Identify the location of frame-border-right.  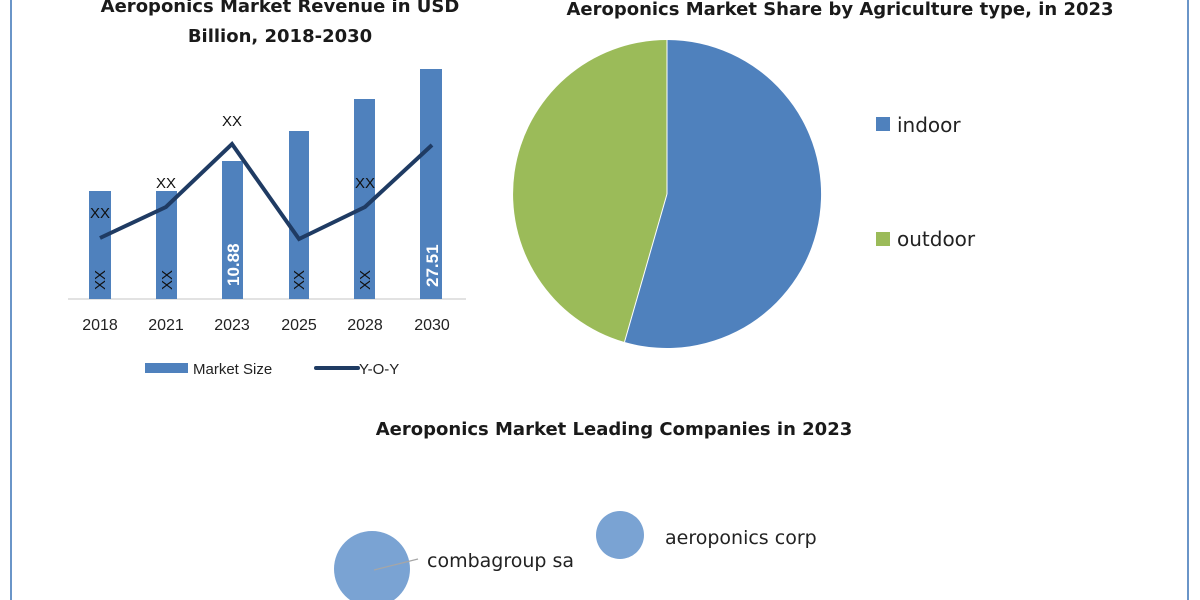
(1188, 300).